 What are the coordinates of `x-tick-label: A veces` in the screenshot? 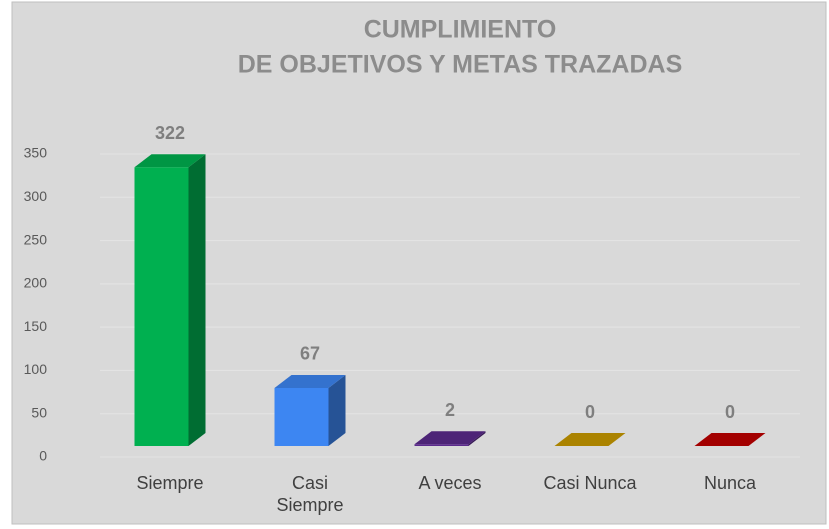 It's located at (450, 483).